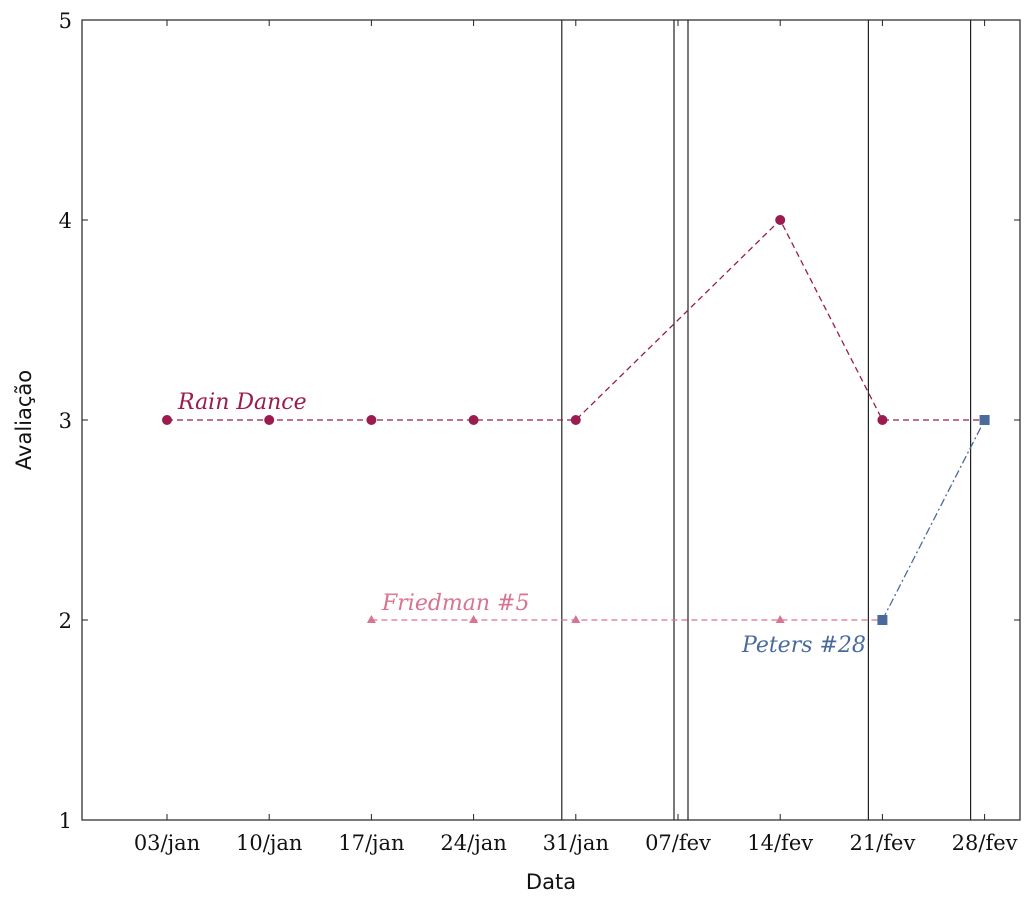  I want to click on x-tick-label: 14/fev, so click(780, 843).